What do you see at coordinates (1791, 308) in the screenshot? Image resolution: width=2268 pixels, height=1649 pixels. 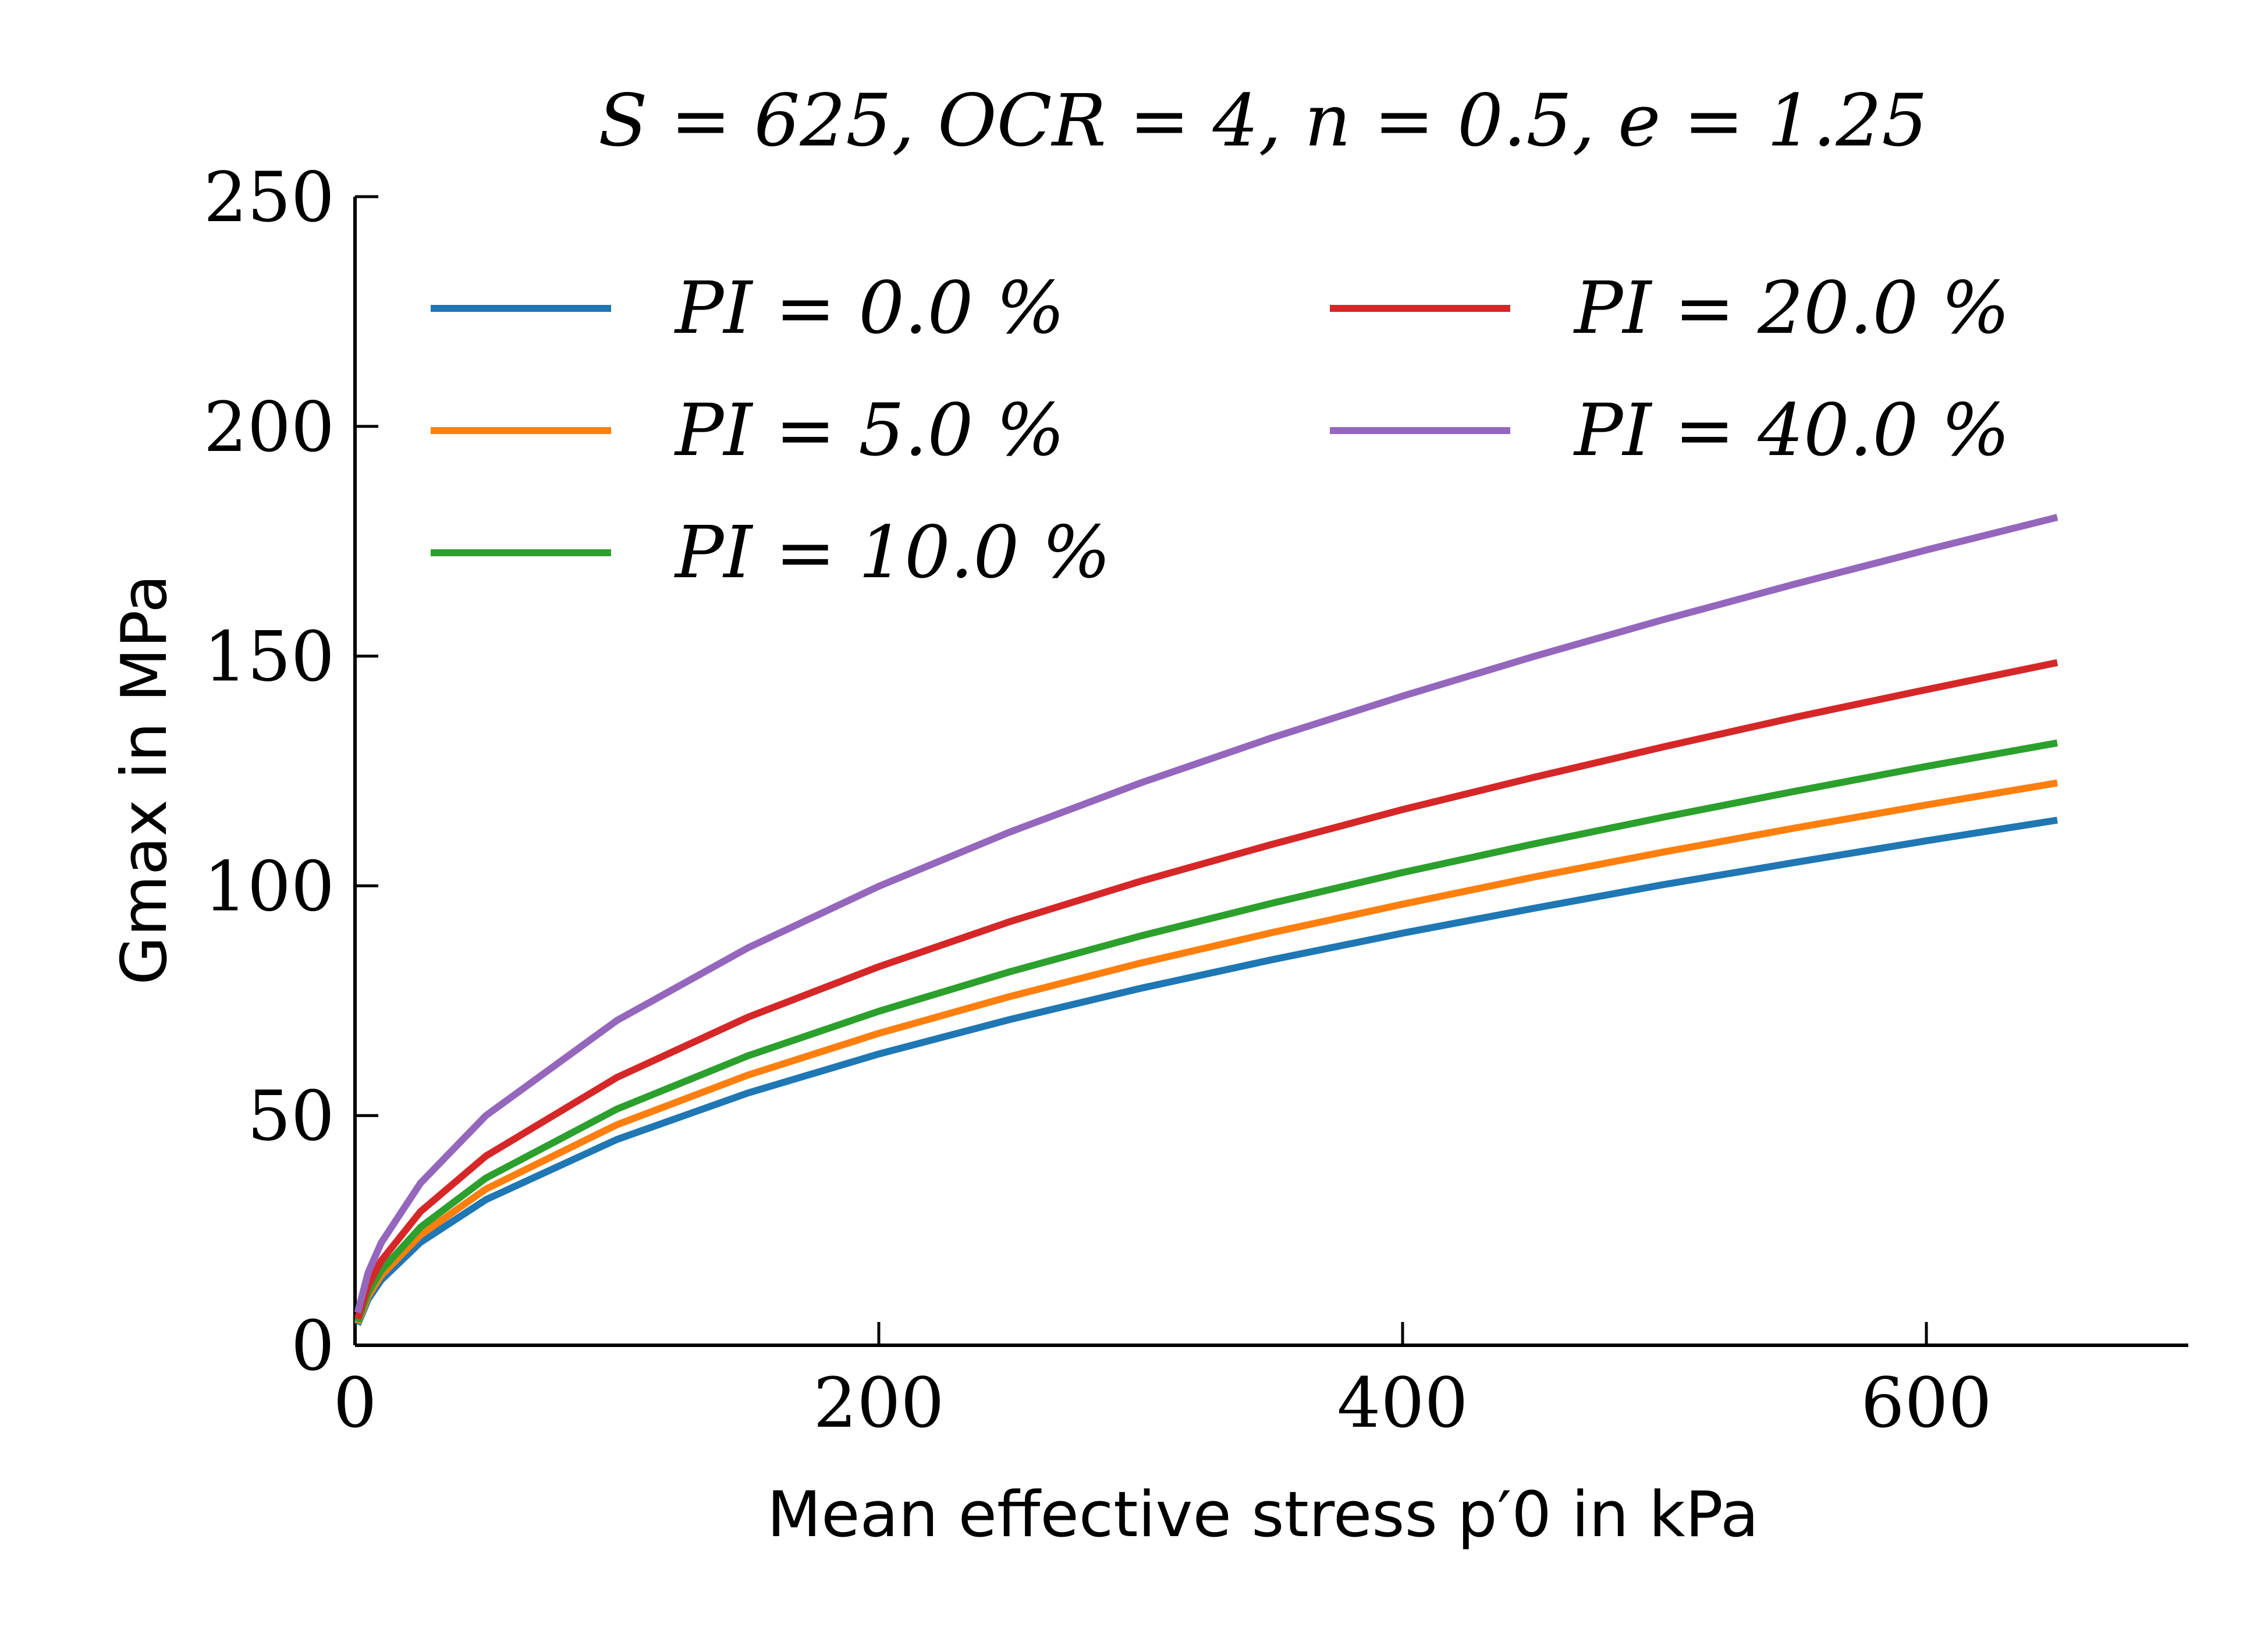 I see `legend-label-3: PI = 20.0 %` at bounding box center [1791, 308].